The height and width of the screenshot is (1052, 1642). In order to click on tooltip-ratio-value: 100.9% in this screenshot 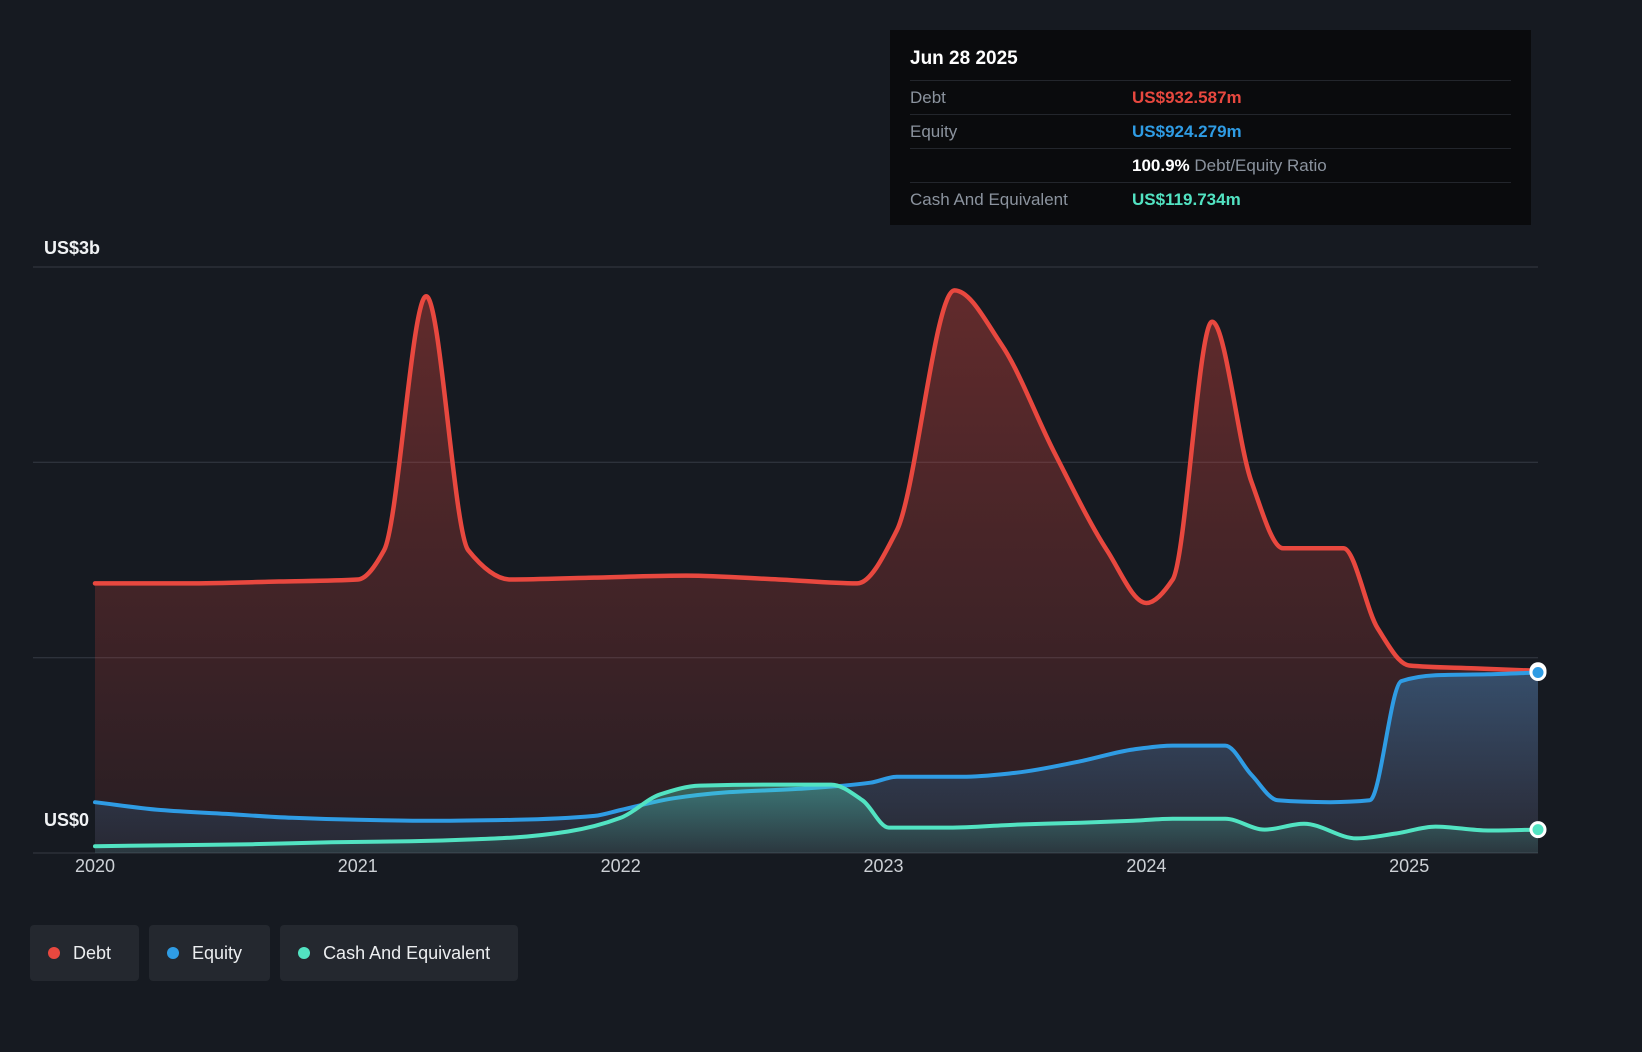, I will do `click(1161, 165)`.